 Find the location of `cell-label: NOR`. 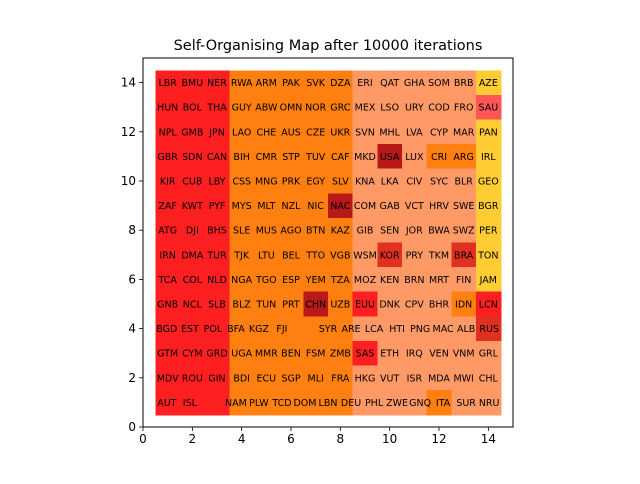

cell-label: NOR is located at coordinates (316, 108).